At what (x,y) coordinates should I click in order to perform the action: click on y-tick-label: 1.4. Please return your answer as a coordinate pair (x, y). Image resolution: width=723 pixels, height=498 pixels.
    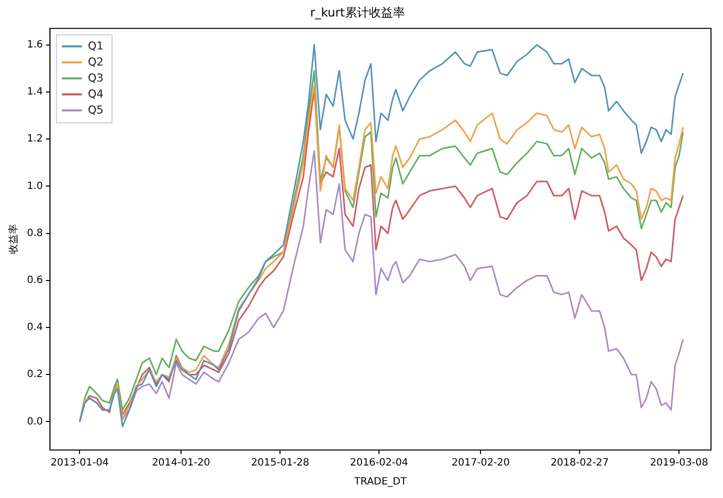
    Looking at the image, I should click on (34, 92).